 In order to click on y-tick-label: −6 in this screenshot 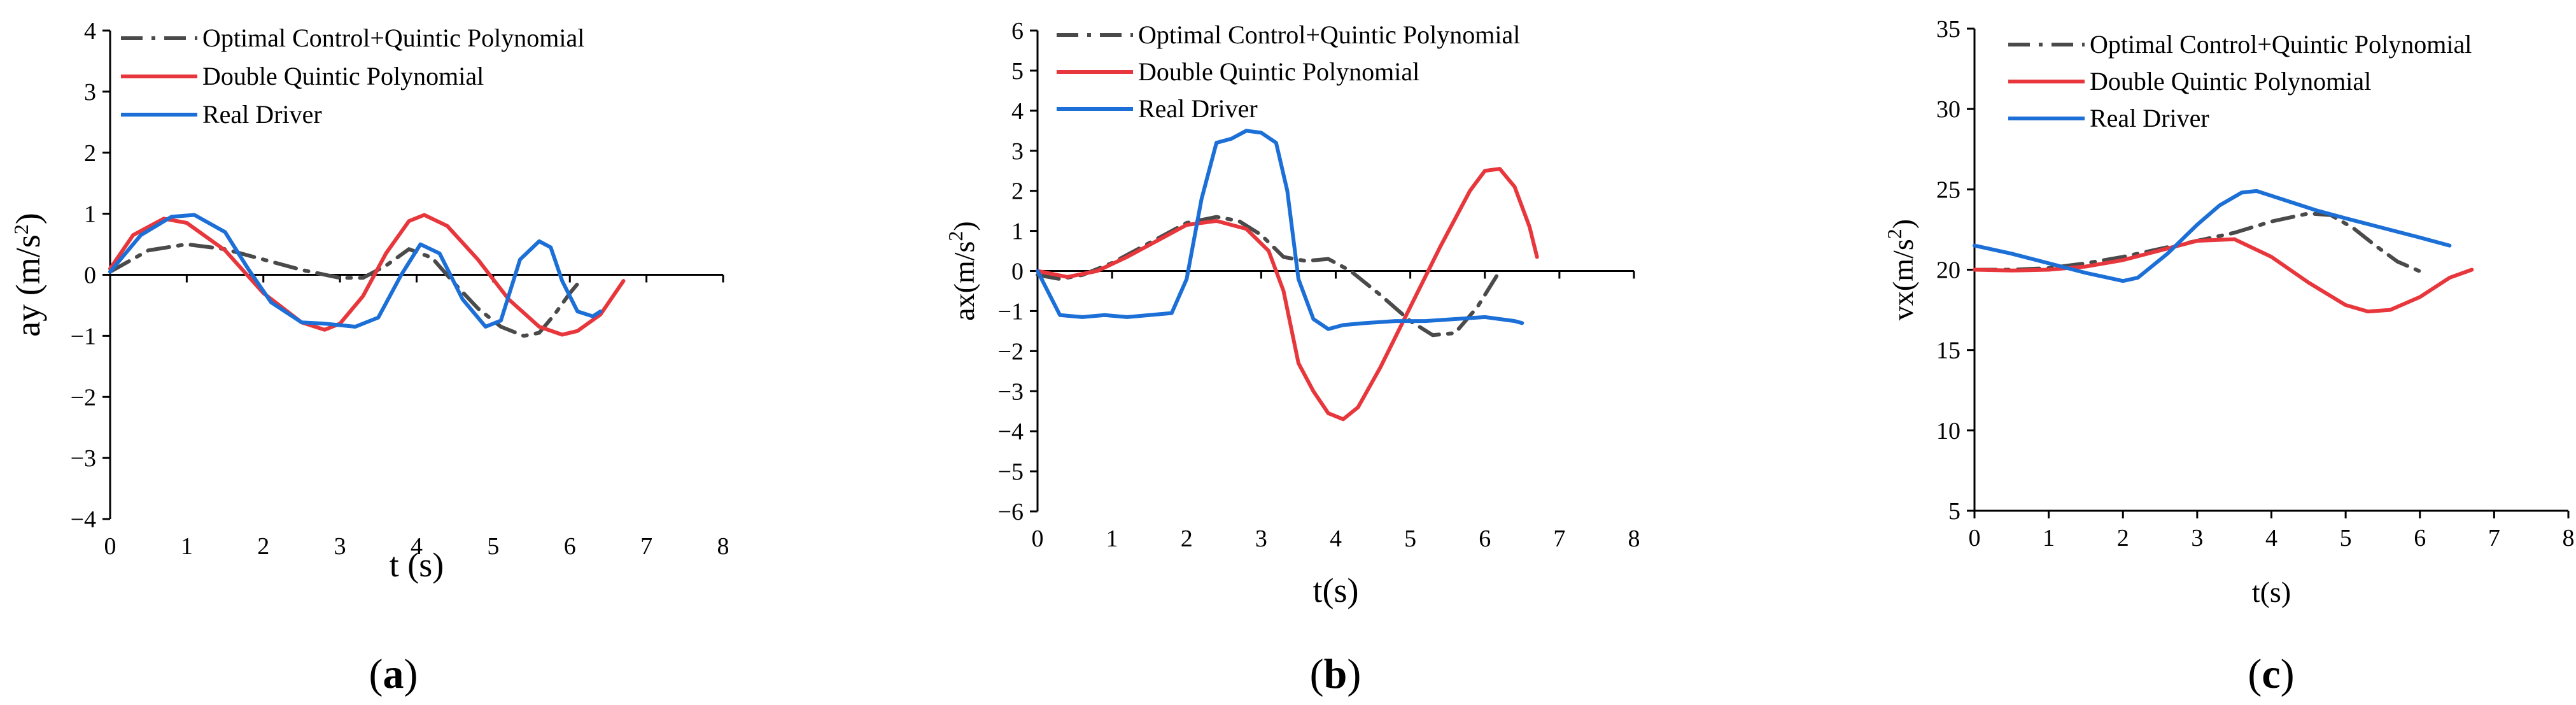, I will do `click(1011, 512)`.